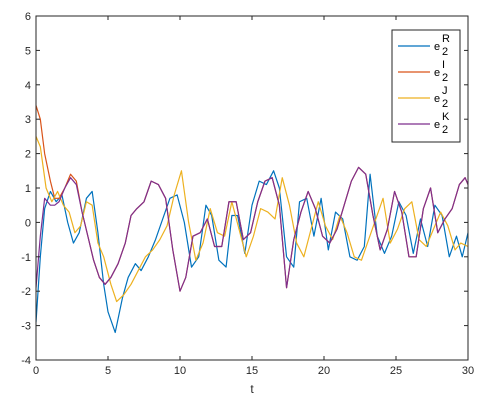 The height and width of the screenshot is (407, 495). What do you see at coordinates (28, 223) in the screenshot?
I see `y-tick-label: 0` at bounding box center [28, 223].